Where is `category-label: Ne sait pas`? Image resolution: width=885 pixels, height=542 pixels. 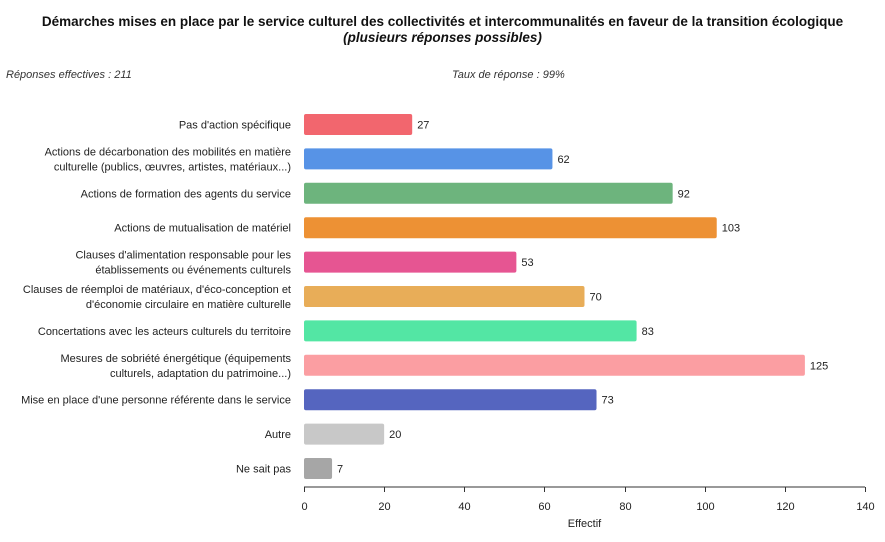
category-label: Ne sait pas is located at coordinates (264, 470).